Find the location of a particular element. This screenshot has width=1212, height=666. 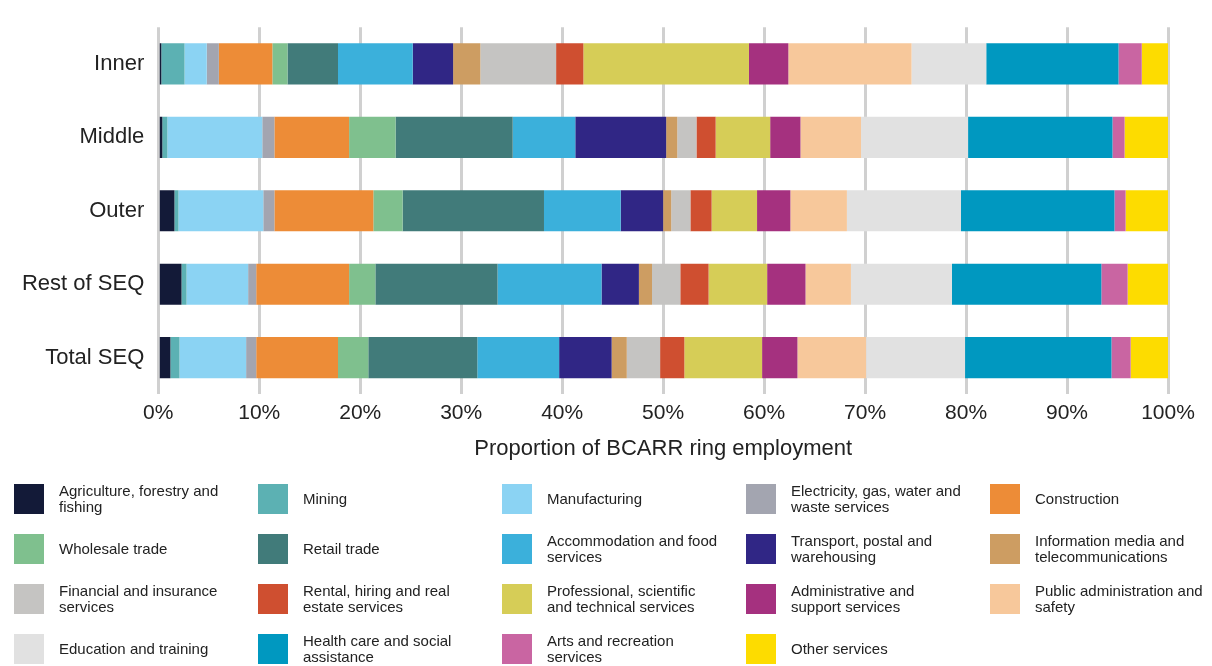

y-tick-label: Rest of SEQ is located at coordinates (83, 283).